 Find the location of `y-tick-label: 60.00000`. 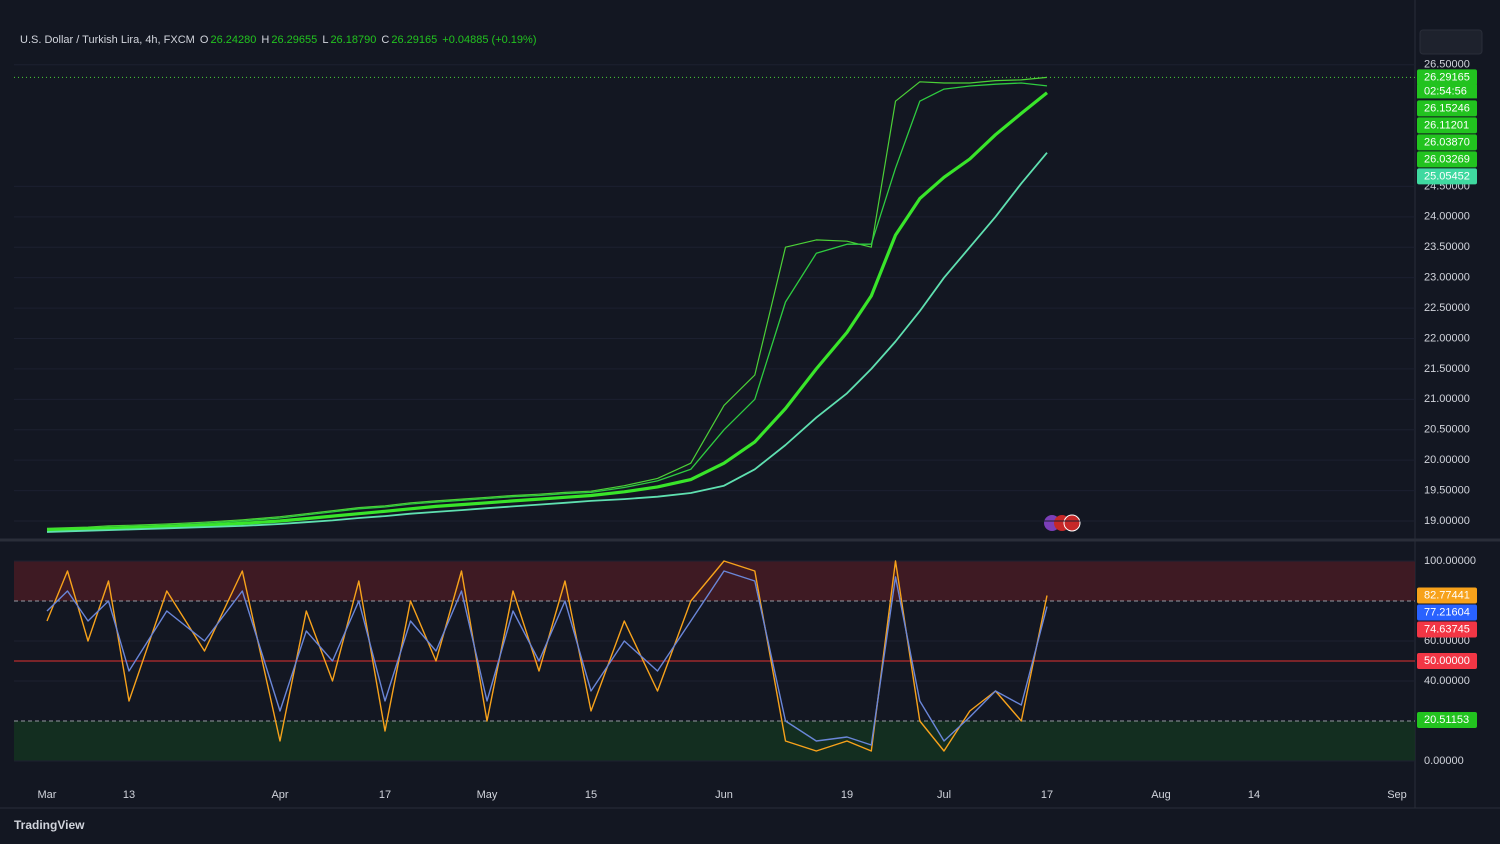

y-tick-label: 60.00000 is located at coordinates (1447, 641).